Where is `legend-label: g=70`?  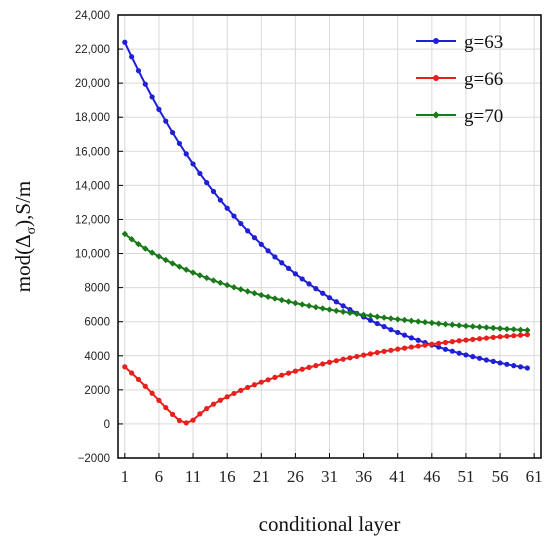
legend-label: g=70 is located at coordinates (483, 116).